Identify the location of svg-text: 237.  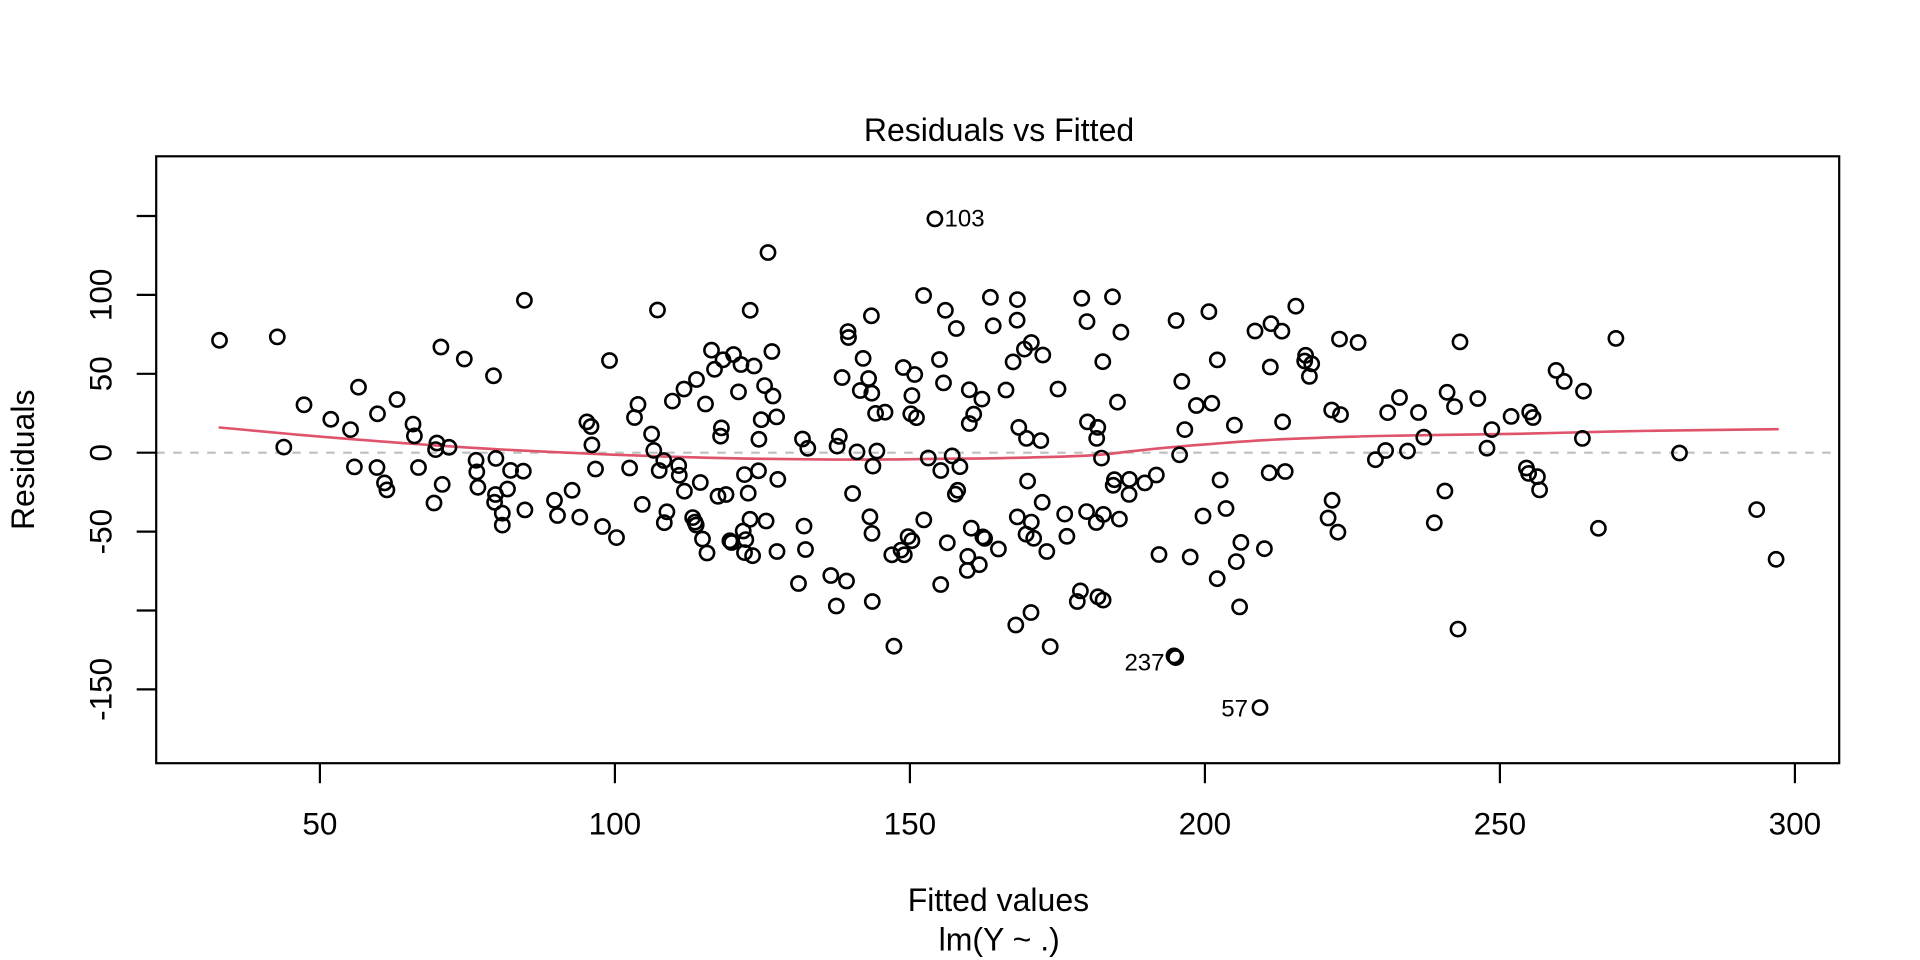
(1144, 663).